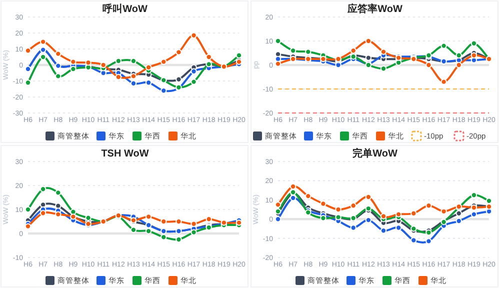 This screenshot has width=500, height=289. What do you see at coordinates (374, 9) in the screenshot?
I see `chart-title: 应答率WoW` at bounding box center [374, 9].